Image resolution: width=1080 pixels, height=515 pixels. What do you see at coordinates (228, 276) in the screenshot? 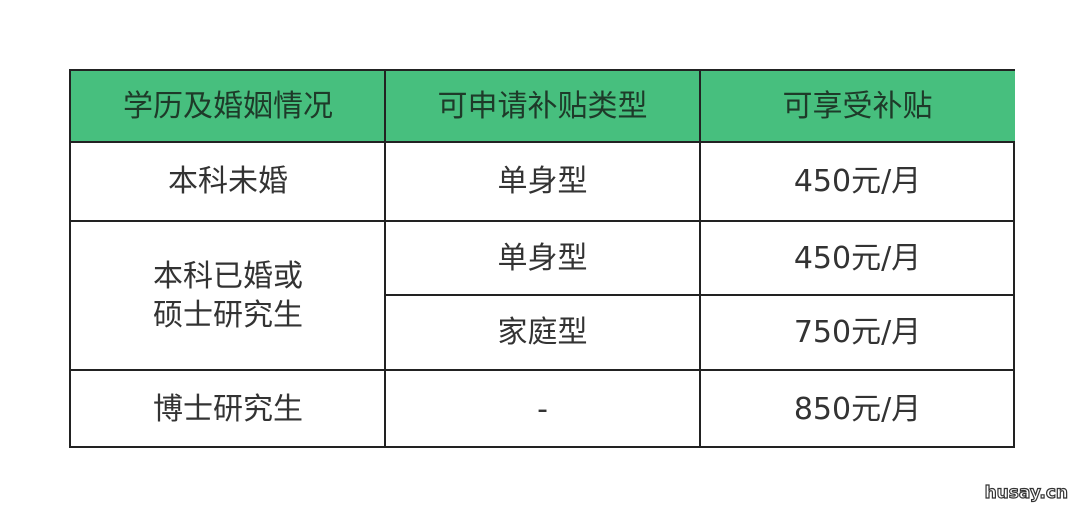
I see `status-line-1: 本科已婚或` at bounding box center [228, 276].